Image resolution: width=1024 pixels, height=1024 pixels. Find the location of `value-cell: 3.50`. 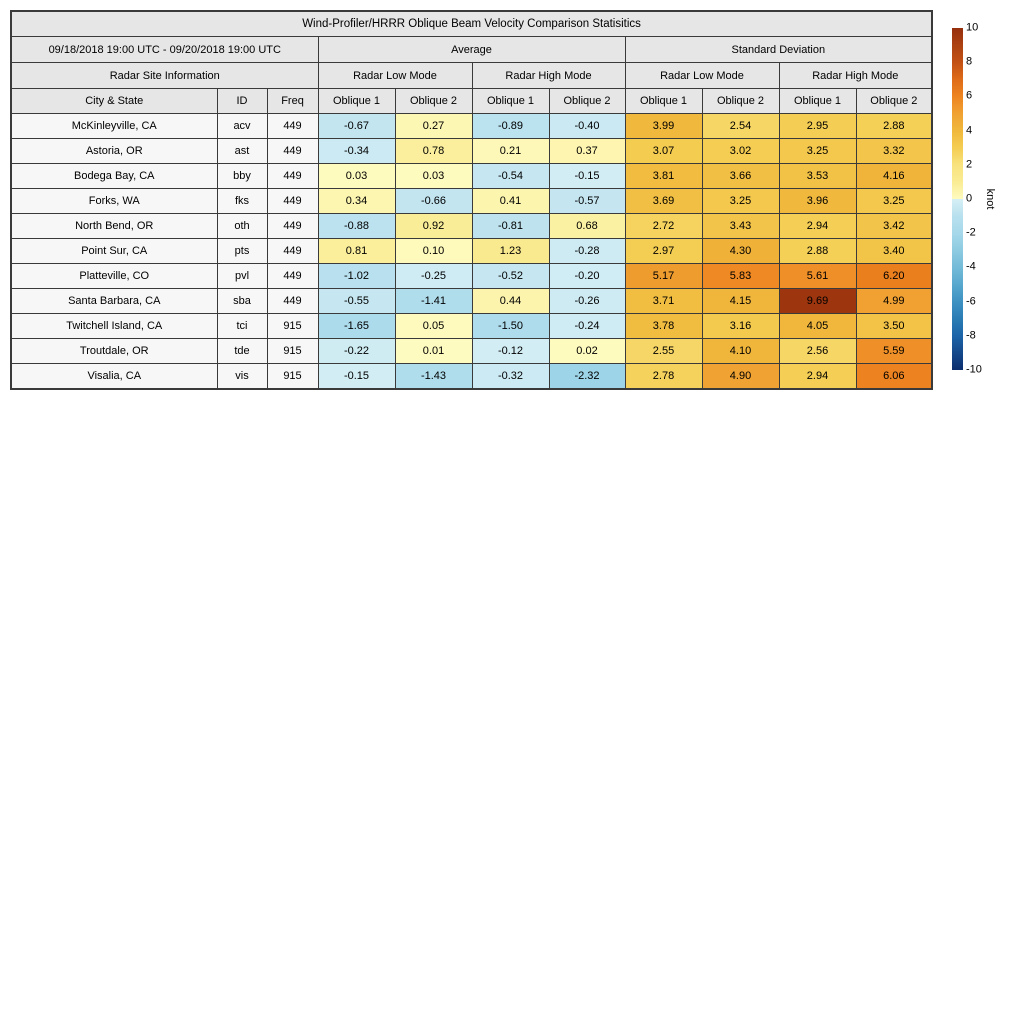

value-cell: 3.50 is located at coordinates (894, 326).